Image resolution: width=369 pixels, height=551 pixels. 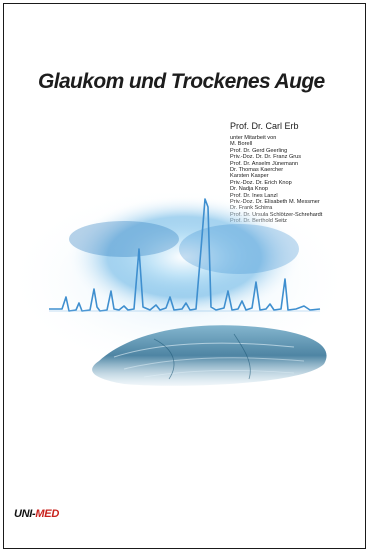 What do you see at coordinates (261, 182) in the screenshot?
I see `contributor: Priv.-Doz. Dr. Erich Knop` at bounding box center [261, 182].